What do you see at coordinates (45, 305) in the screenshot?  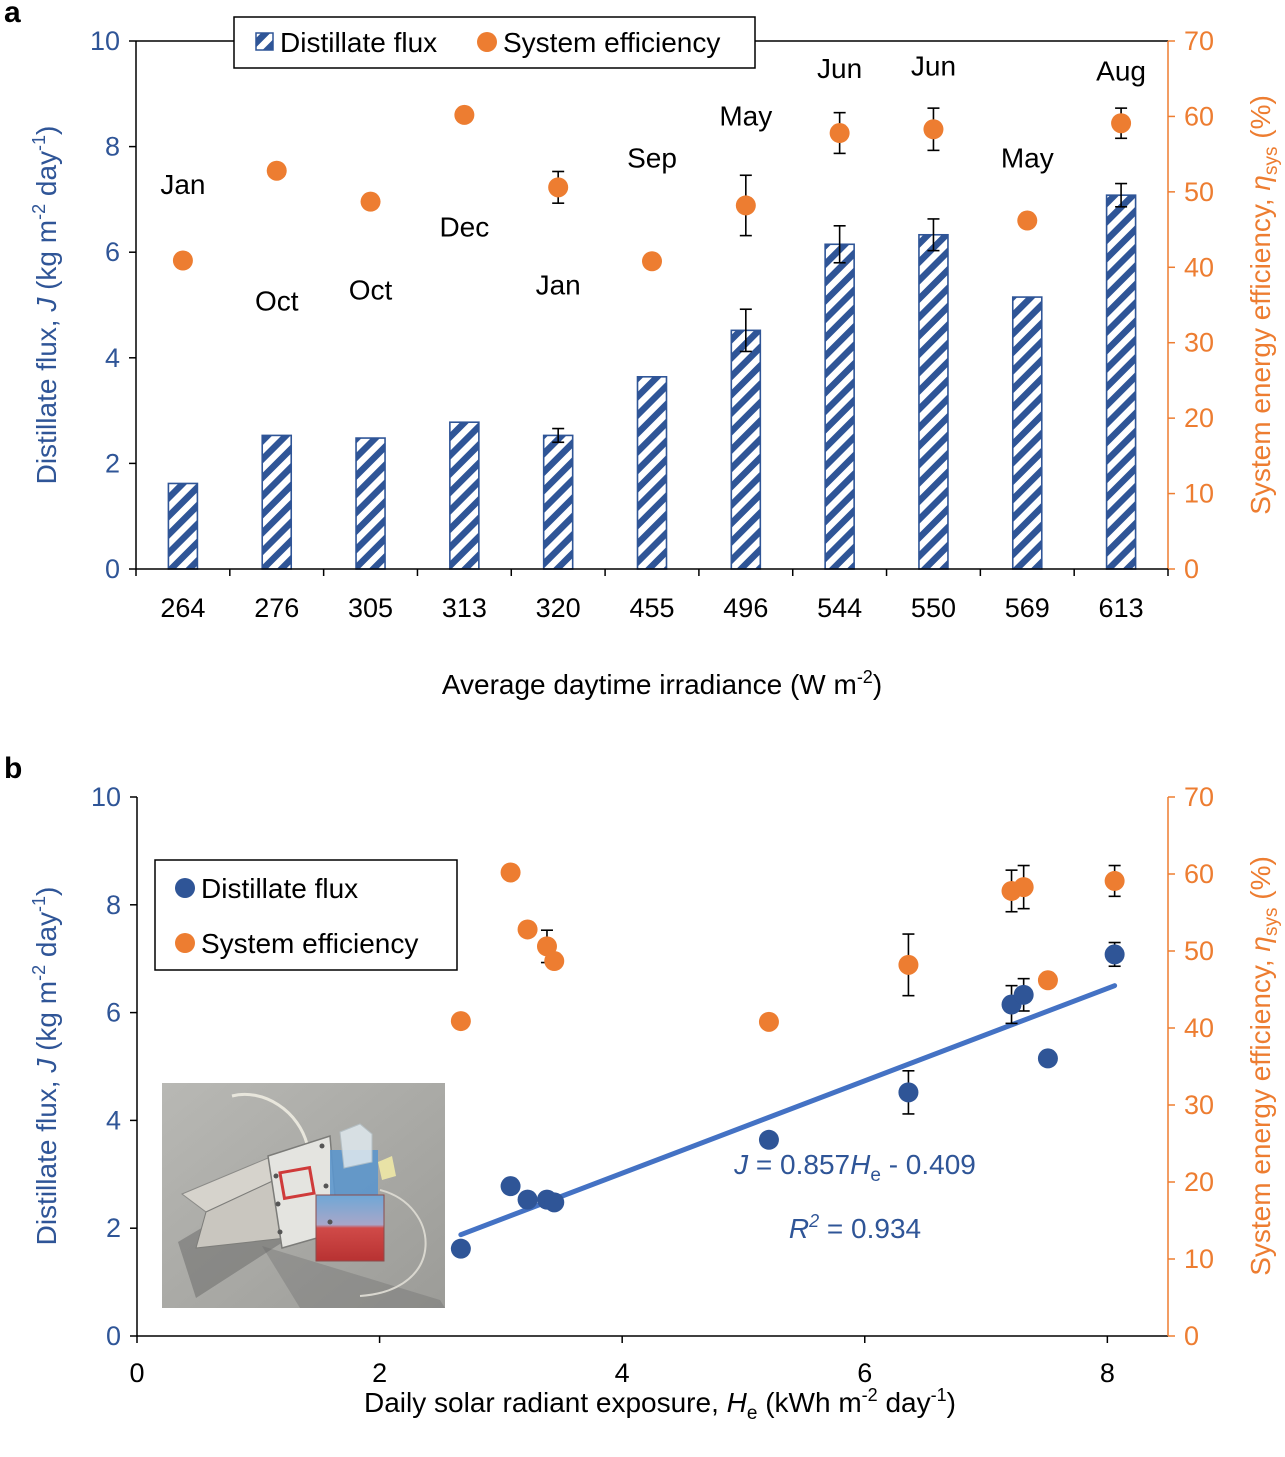 I see `panel-a-y-axis-title: Distillate flux, J (kg m-2 day-1)` at bounding box center [45, 305].